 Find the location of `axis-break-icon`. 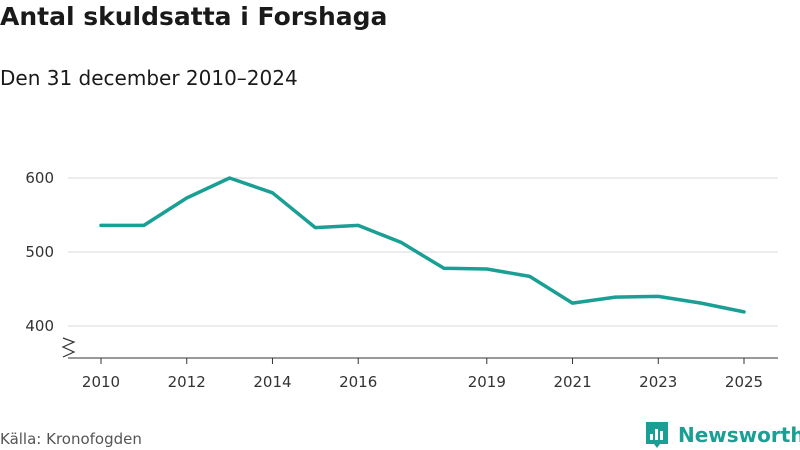

axis-break-icon is located at coordinates (68, 347).